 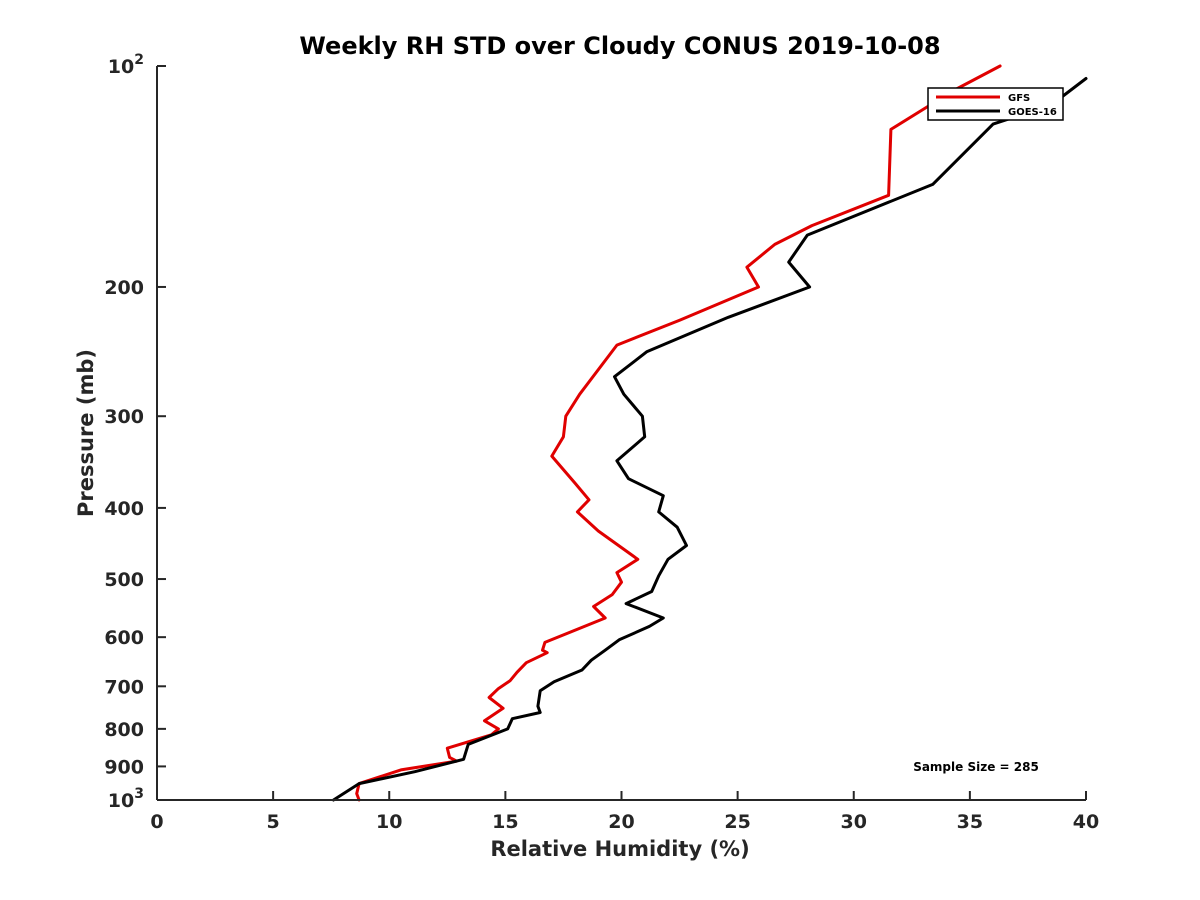 I want to click on x-tick-label: 5, so click(x=273, y=822).